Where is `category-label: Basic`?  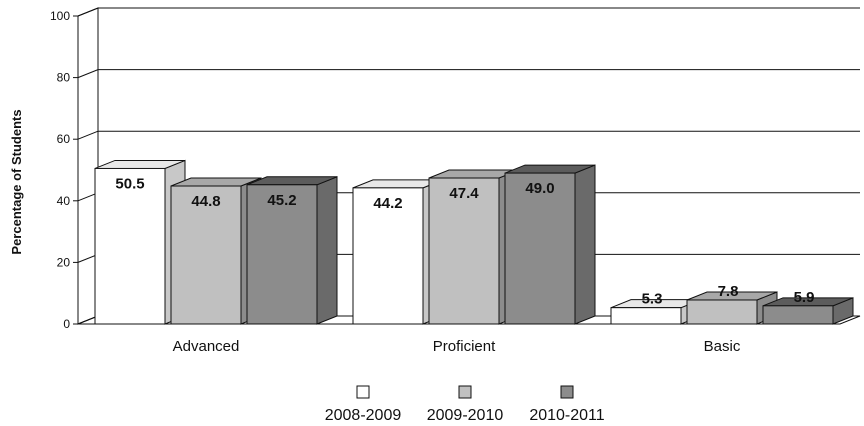
category-label: Basic is located at coordinates (722, 346).